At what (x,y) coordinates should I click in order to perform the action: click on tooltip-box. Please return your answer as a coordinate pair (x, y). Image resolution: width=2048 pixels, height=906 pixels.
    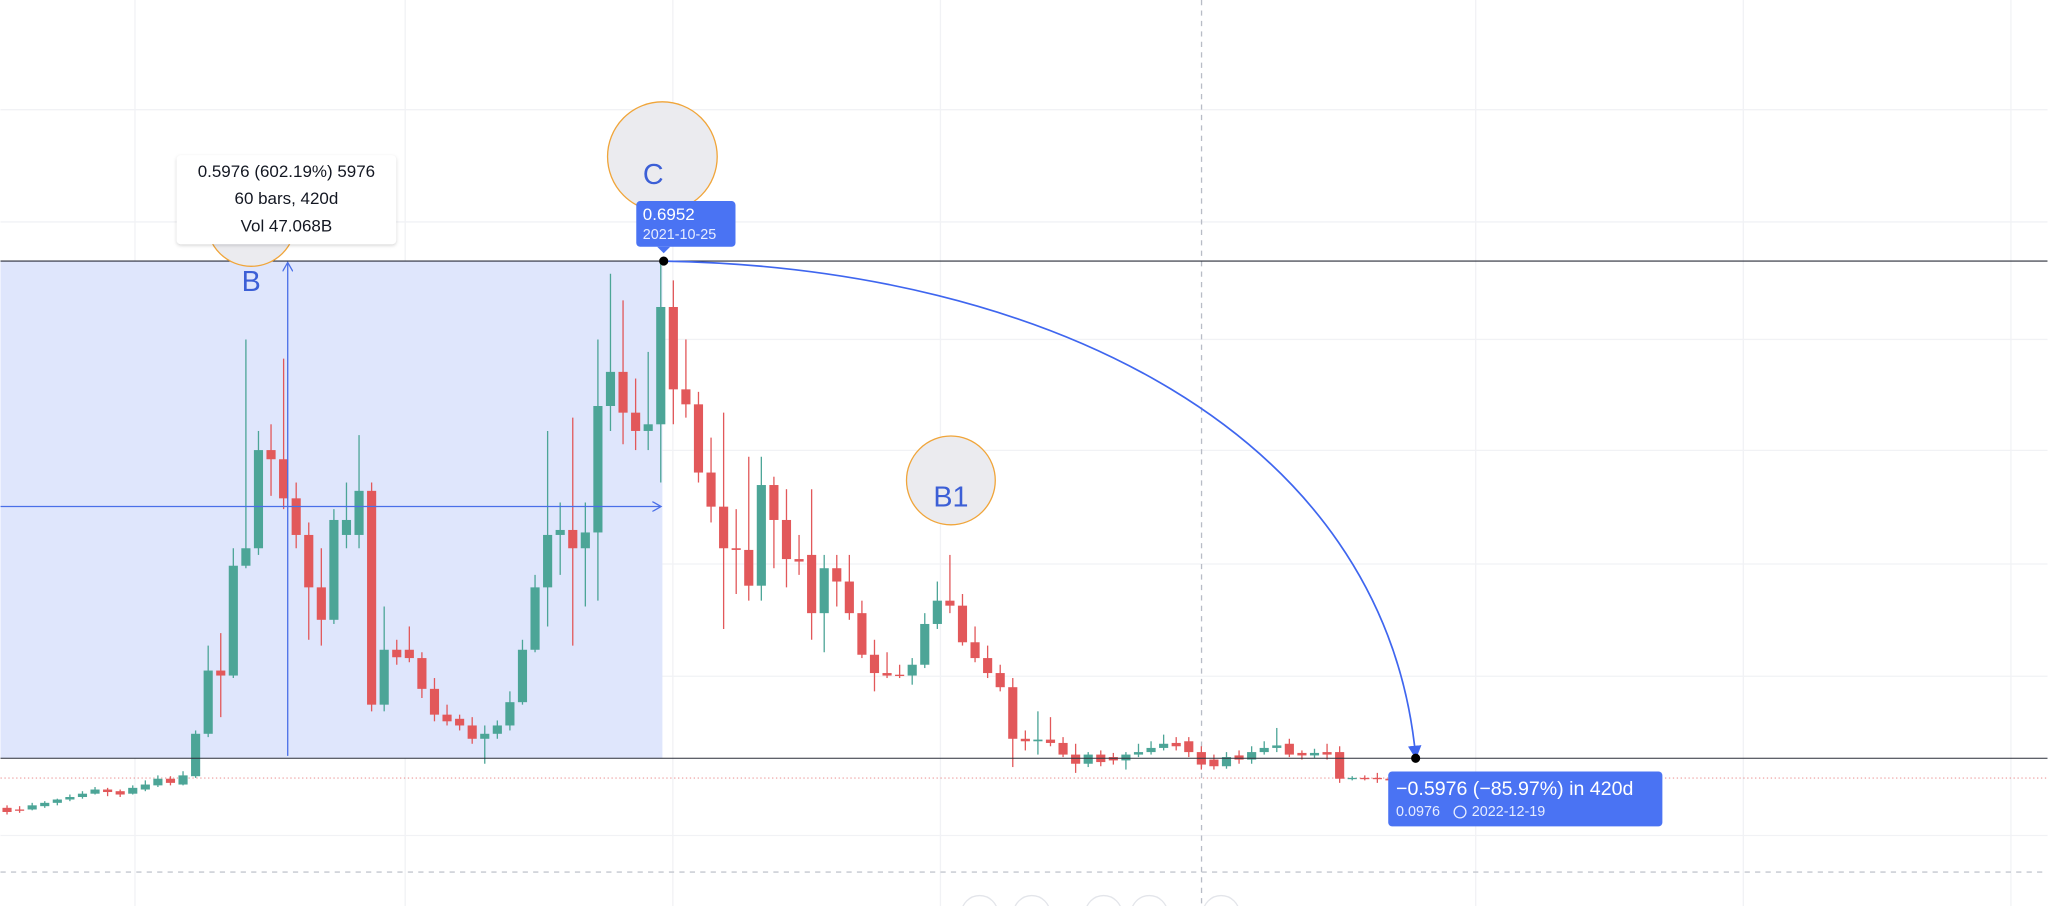
    Looking at the image, I should click on (286, 200).